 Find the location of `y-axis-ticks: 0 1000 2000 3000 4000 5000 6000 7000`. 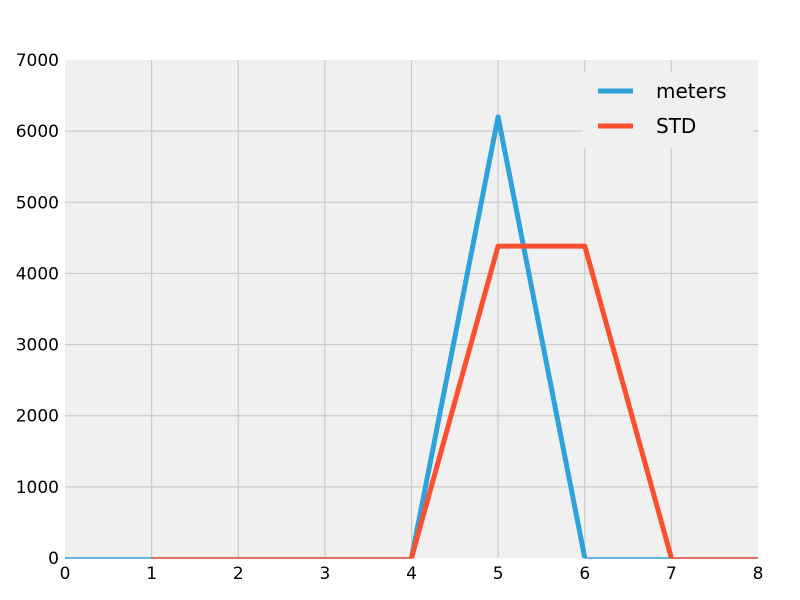

y-axis-ticks: 0 1000 2000 3000 4000 5000 6000 7000 is located at coordinates (37, 310).